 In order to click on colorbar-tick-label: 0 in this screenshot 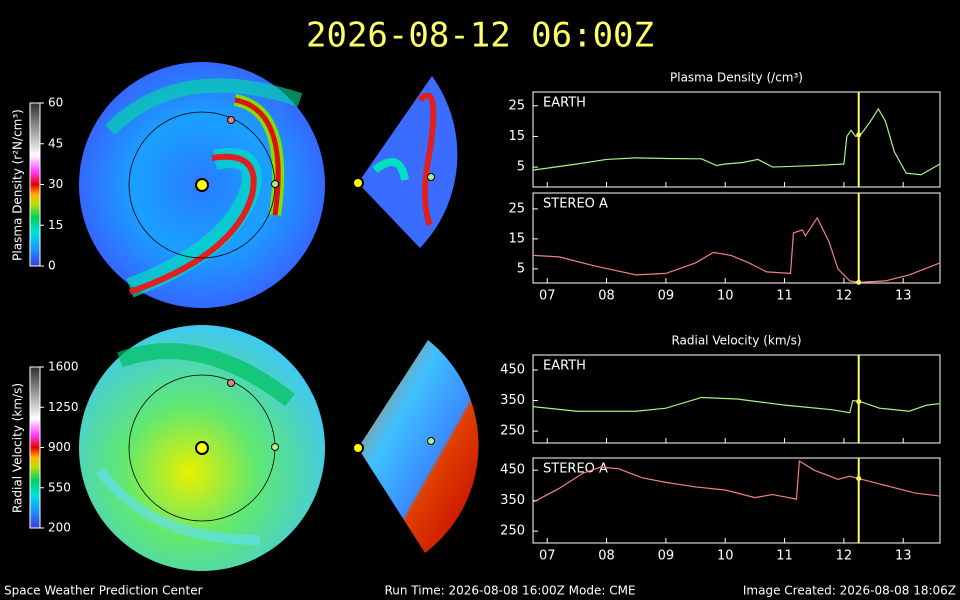, I will do `click(52, 266)`.